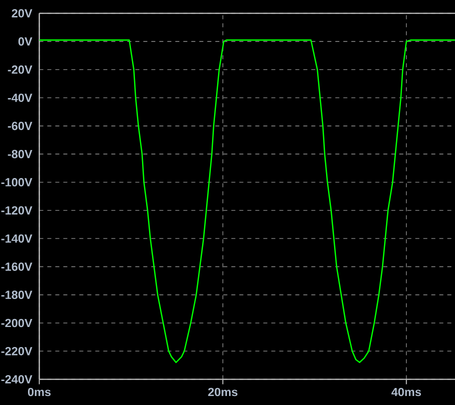 This screenshot has width=455, height=405. Describe the element at coordinates (20, 154) in the screenshot. I see `y-tick-label: -80V` at that location.